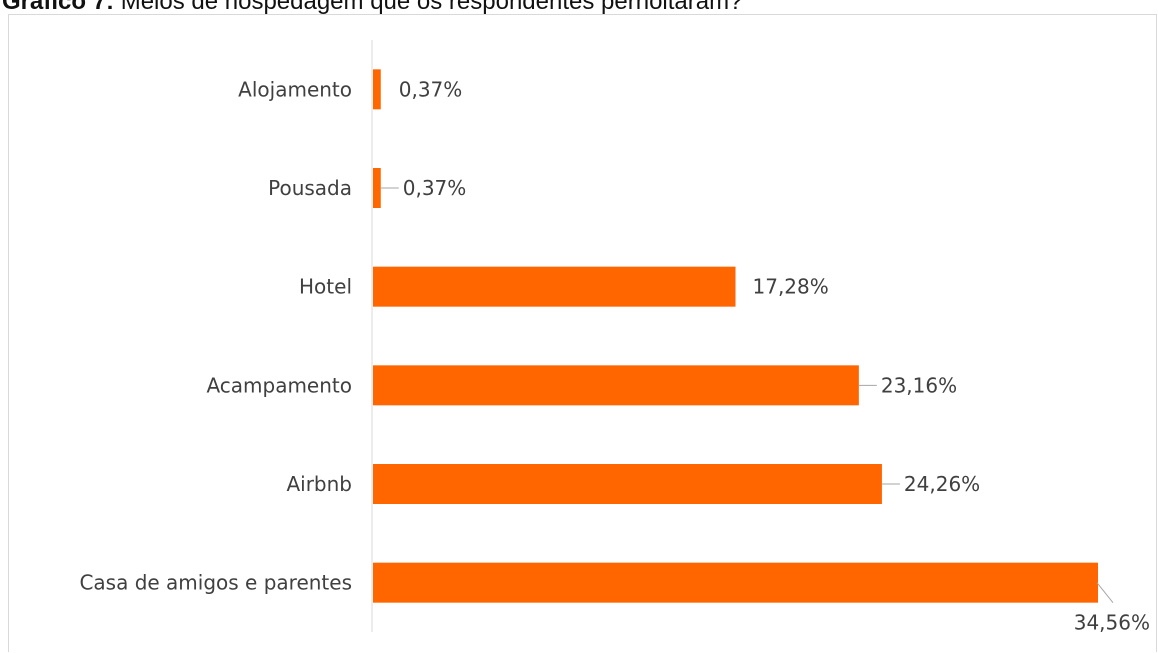  Describe the element at coordinates (431, 89) in the screenshot. I see `value-label-0: 0,37%` at that location.